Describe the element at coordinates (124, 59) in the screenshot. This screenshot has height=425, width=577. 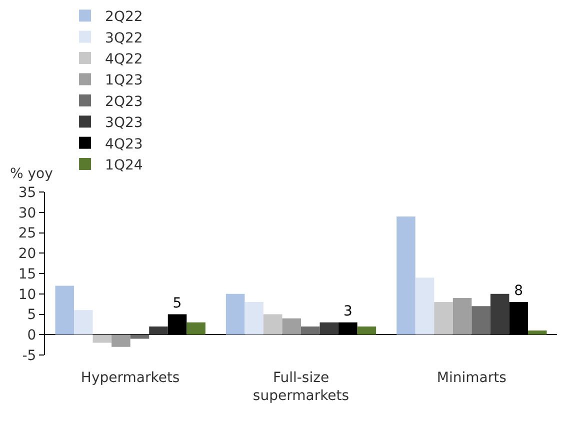
I see `legend-label: 4Q22` at that location.